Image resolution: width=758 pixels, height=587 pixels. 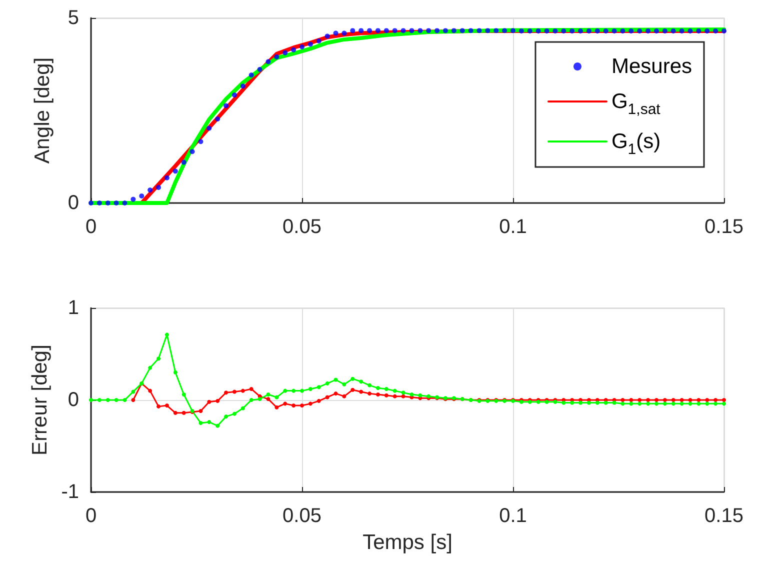 What do you see at coordinates (40, 400) in the screenshot?
I see `y-axis-title: Erreur [deg]` at bounding box center [40, 400].